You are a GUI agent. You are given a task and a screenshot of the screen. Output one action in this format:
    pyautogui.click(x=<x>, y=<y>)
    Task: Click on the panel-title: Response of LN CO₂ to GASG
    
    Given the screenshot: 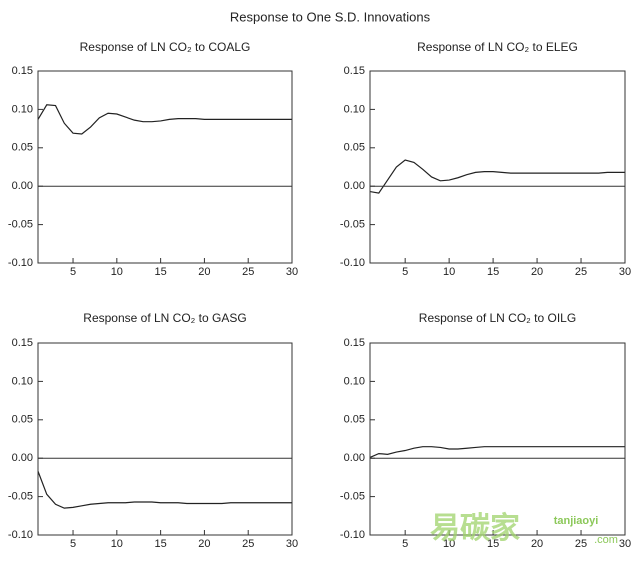 What is the action you would take?
    pyautogui.click(x=164, y=318)
    